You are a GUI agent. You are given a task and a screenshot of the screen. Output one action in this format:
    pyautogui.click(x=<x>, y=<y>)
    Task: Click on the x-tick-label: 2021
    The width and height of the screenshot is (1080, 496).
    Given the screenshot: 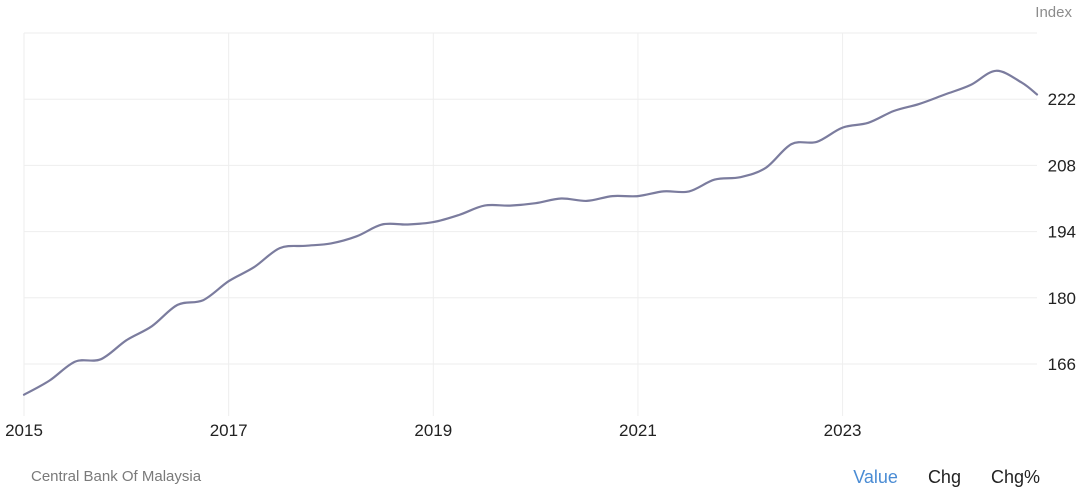 What is the action you would take?
    pyautogui.click(x=638, y=430)
    